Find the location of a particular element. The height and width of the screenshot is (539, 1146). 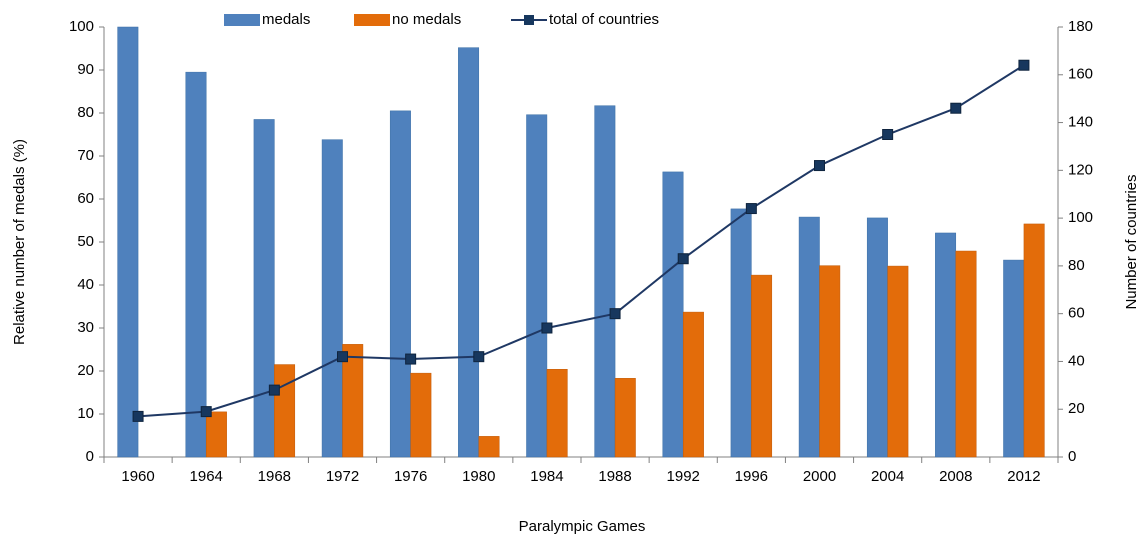

y-tick-label: 50 is located at coordinates (85, 241).